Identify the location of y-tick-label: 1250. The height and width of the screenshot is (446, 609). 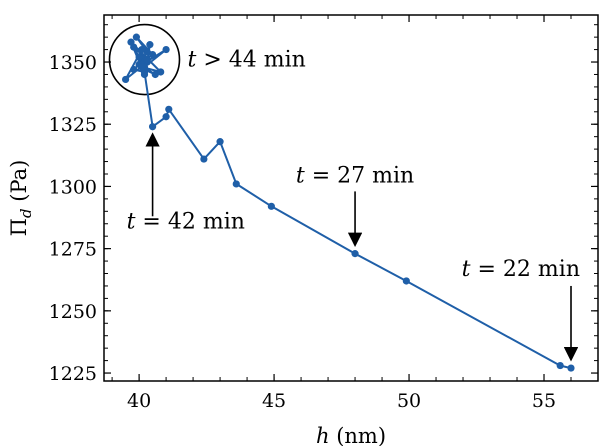
(73, 312).